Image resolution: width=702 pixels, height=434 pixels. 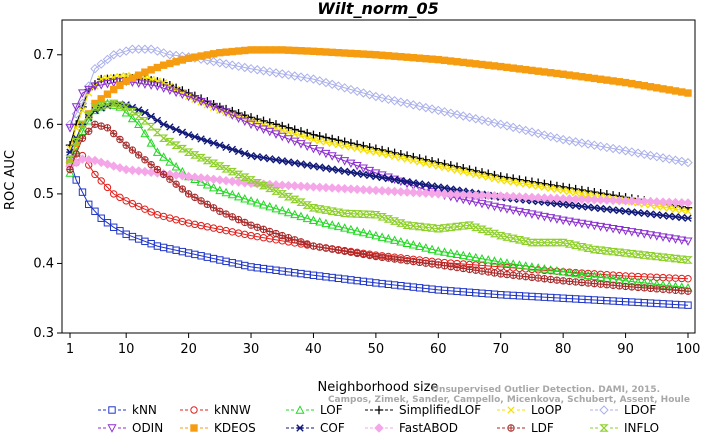 I want to click on x-tick-label: 100, so click(x=688, y=349).